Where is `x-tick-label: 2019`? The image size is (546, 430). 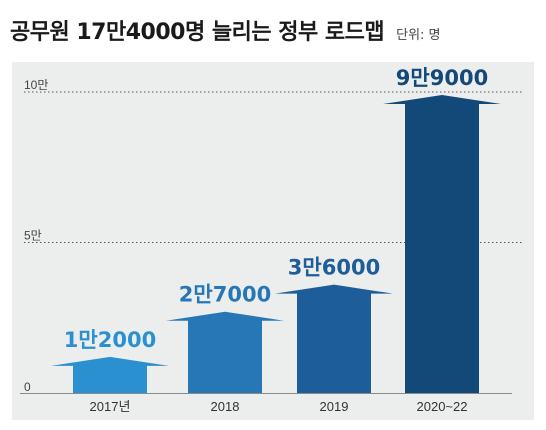
x-tick-label: 2019 is located at coordinates (334, 406).